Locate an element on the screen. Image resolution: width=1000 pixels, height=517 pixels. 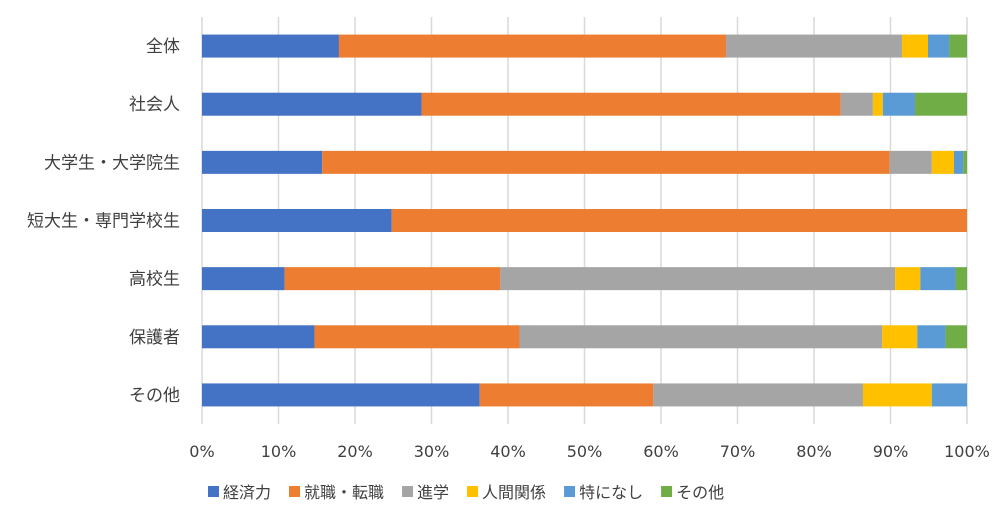
legend: 経済力 就職・転職 進学 人間関係 特になし その他 is located at coordinates (466, 492).